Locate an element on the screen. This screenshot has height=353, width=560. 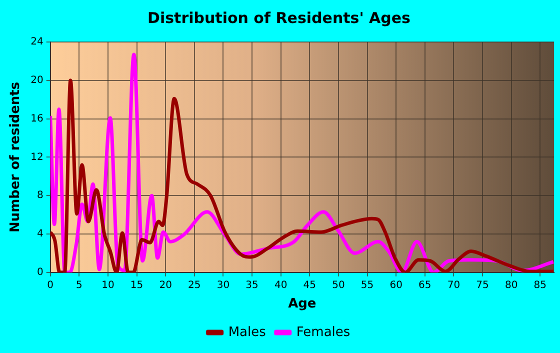
y-tick-label: 16 is located at coordinates (37, 118).